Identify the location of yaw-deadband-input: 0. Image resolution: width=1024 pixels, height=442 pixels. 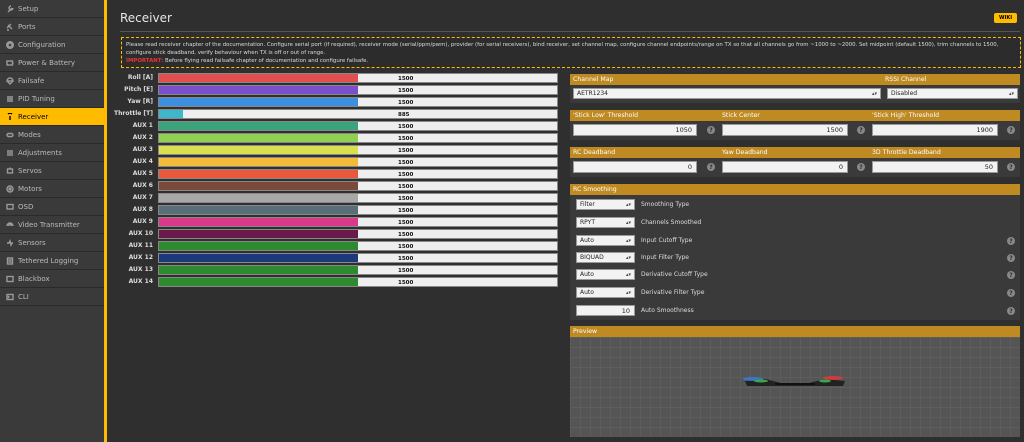
(785, 167).